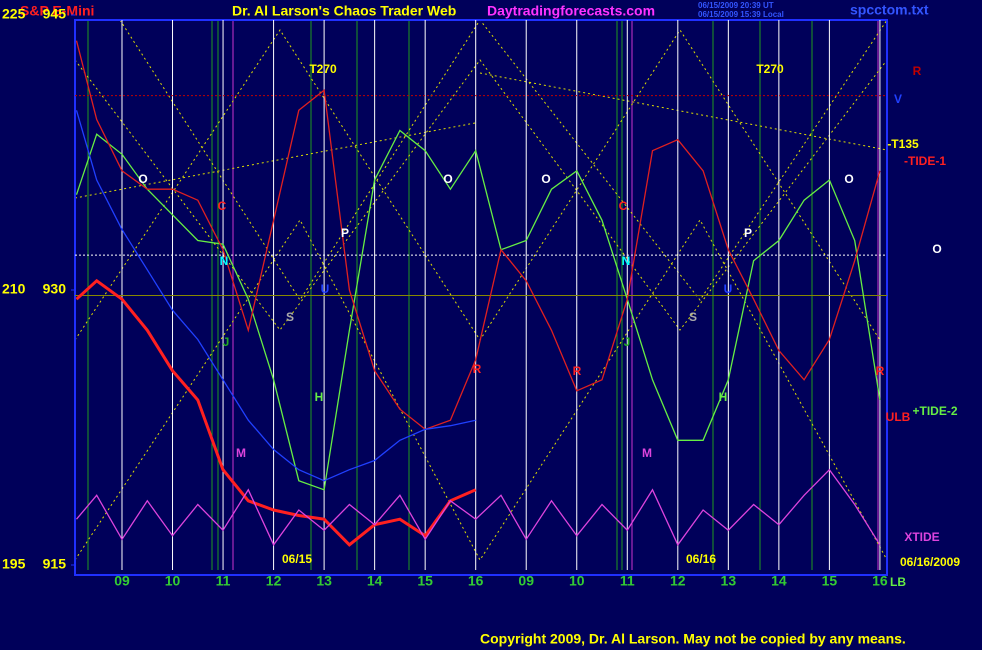  What do you see at coordinates (903, 144) in the screenshot?
I see `annotation: -T135` at bounding box center [903, 144].